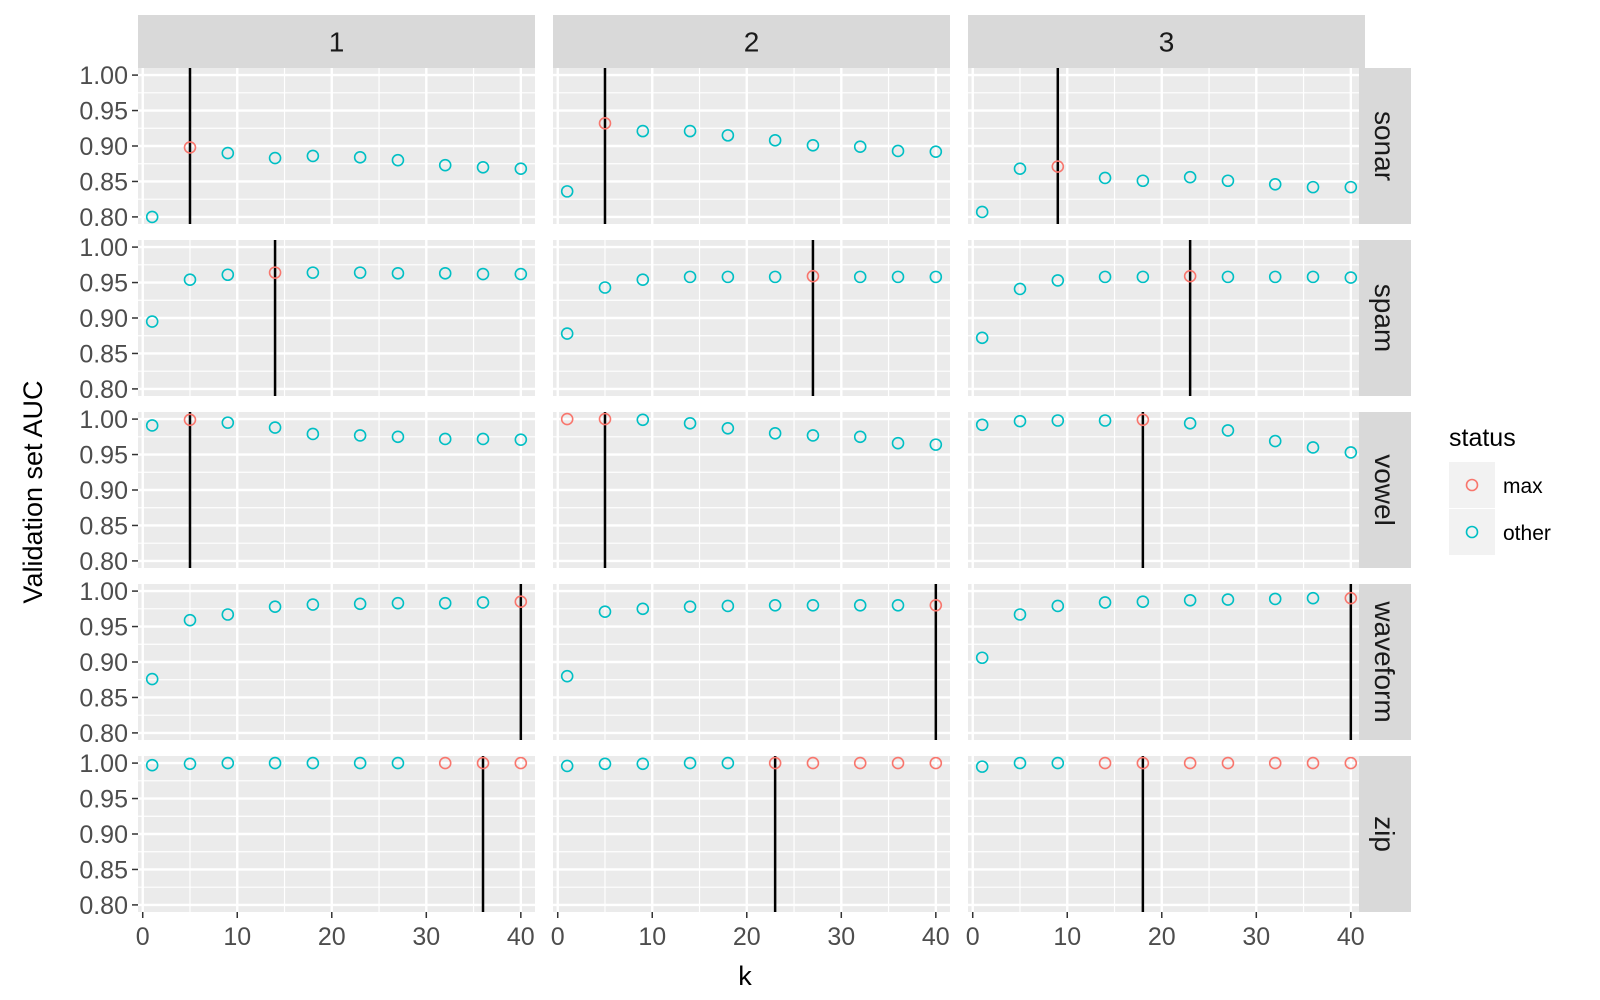 The height and width of the screenshot is (1000, 1600). Describe the element at coordinates (1472, 485) in the screenshot. I see `legend-symbol-max` at that location.